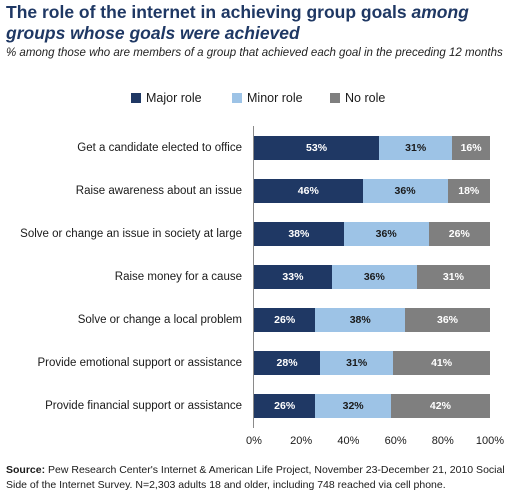  I want to click on chart-title-italic: among groups whose goals were achieved, so click(237, 22).